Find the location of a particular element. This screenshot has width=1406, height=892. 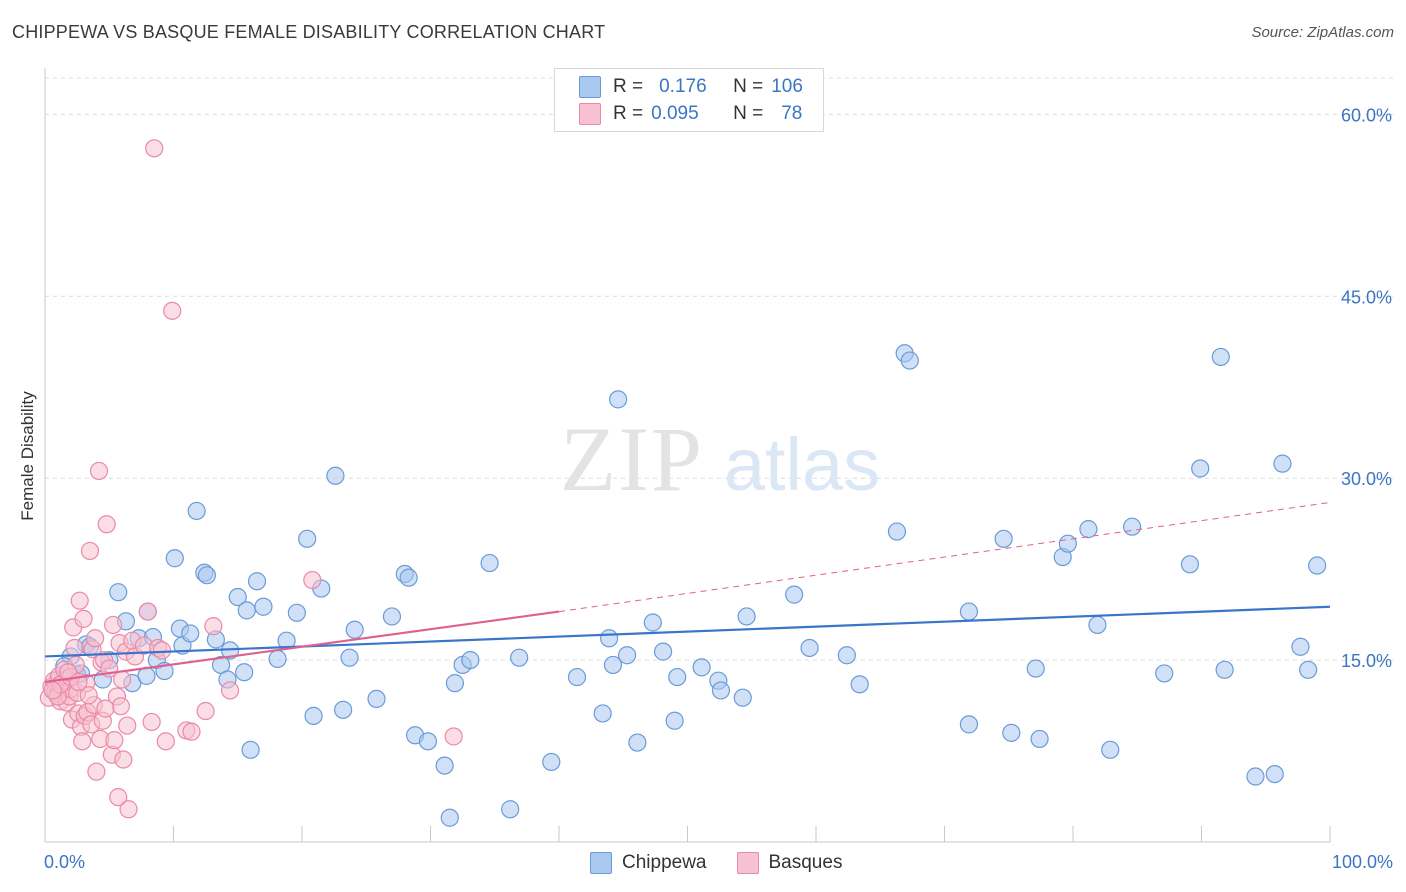

bottom-legend-basques: Basques is located at coordinates (789, 863).